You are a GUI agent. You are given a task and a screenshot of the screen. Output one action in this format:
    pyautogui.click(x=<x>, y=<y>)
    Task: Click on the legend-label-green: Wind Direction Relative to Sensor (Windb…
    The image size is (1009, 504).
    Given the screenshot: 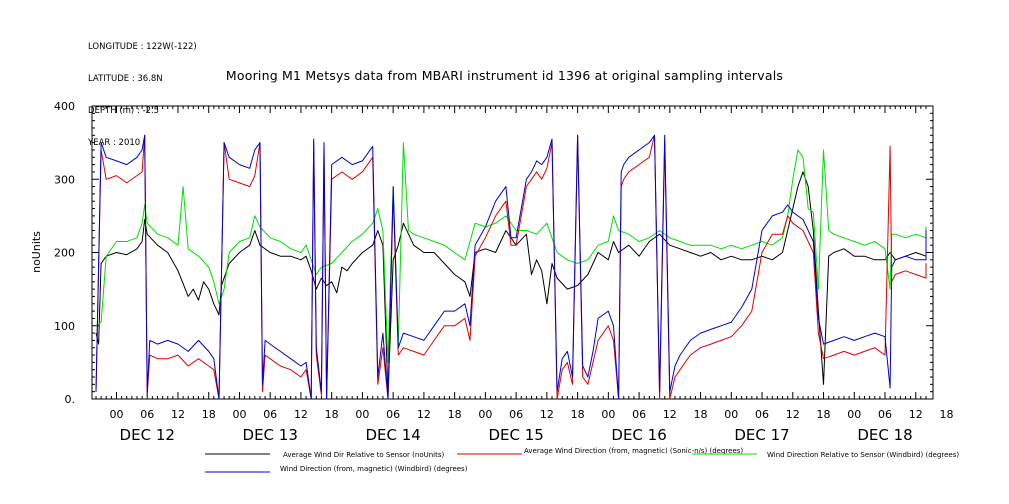 What is the action you would take?
    pyautogui.click(x=863, y=455)
    